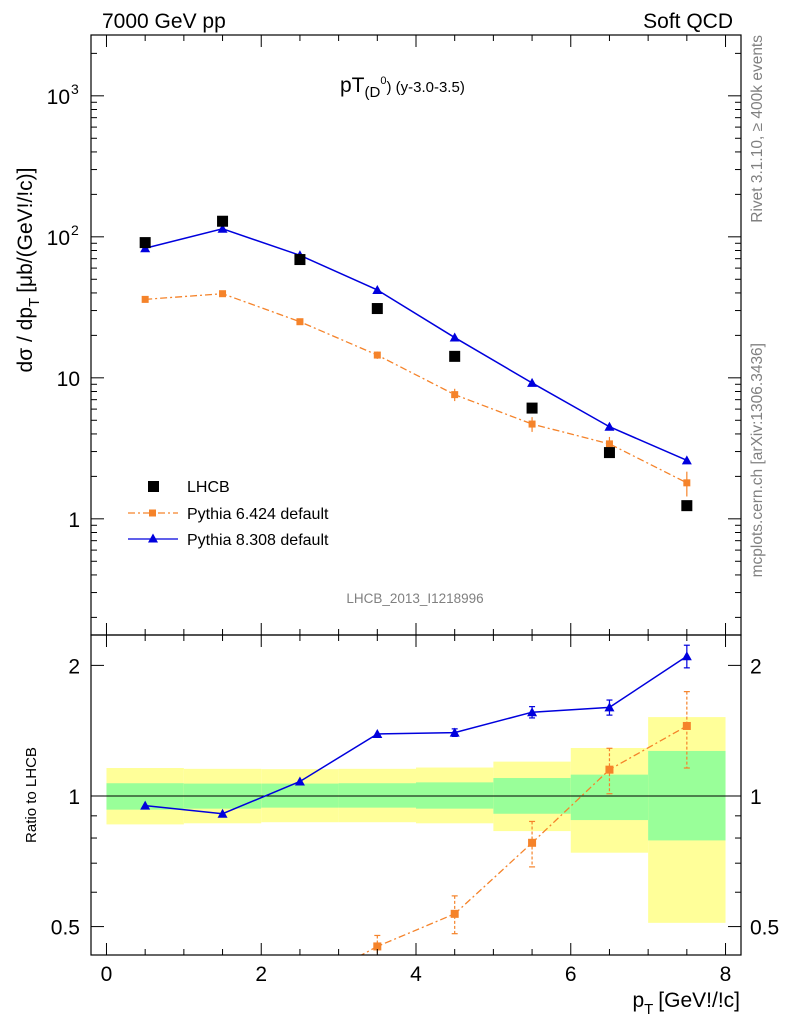 This screenshot has width=786, height=1024. Describe the element at coordinates (638, 1000) in the screenshot. I see `x-axis-title-main: p` at that location.